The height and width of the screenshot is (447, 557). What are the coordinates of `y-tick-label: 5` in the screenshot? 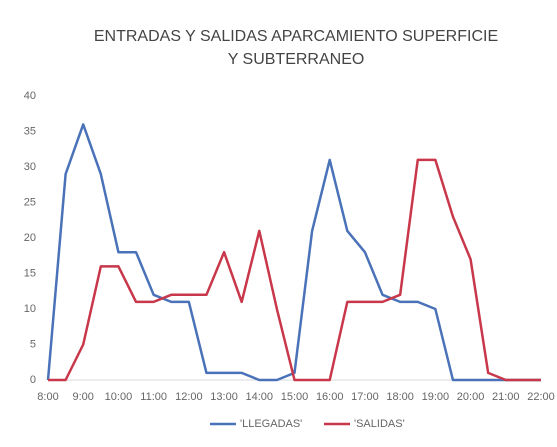 It's located at (33, 344).